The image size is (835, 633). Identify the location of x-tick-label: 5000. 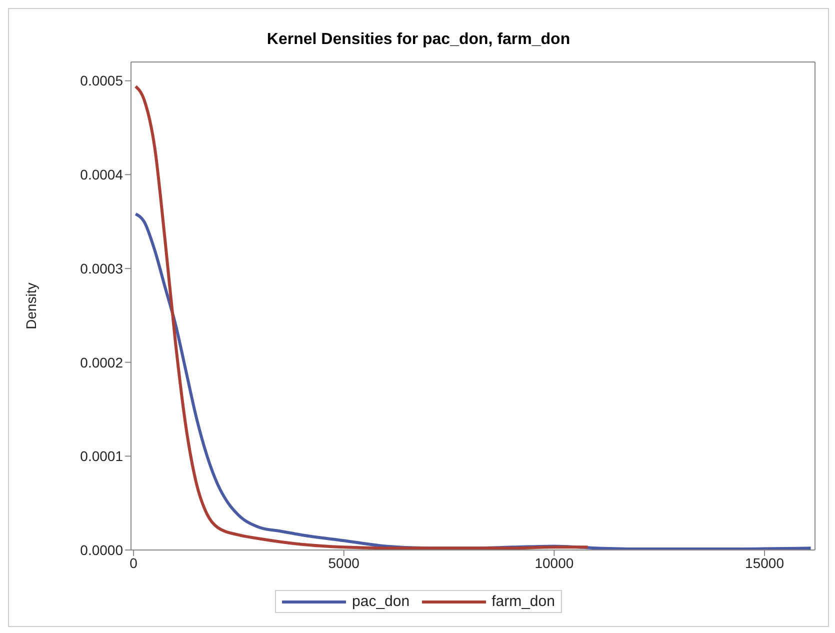
(344, 562).